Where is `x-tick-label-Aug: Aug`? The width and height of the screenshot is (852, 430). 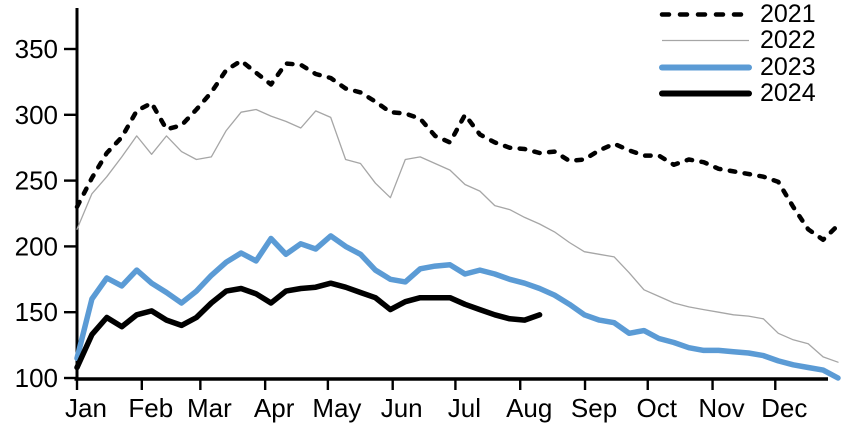 x-tick-label-Aug: Aug is located at coordinates (529, 408).